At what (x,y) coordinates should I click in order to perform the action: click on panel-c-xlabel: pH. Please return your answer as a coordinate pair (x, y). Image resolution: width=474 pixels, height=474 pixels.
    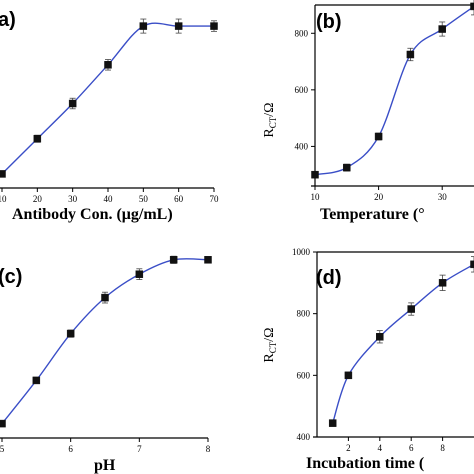
    Looking at the image, I should click on (105, 465).